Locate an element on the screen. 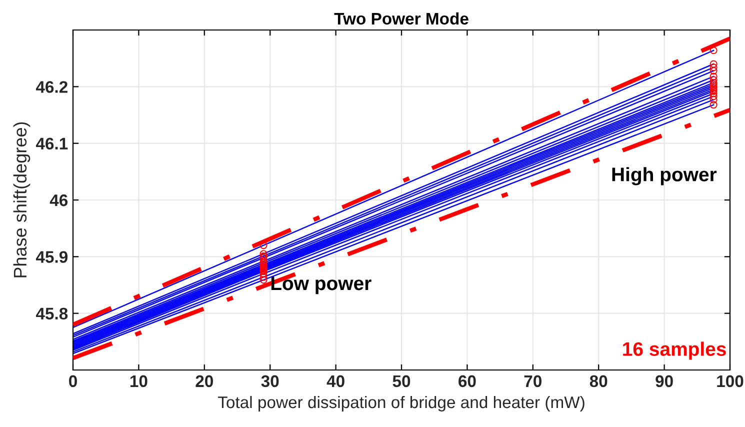 The image size is (745, 427). x-tick-label: 20 is located at coordinates (204, 381).